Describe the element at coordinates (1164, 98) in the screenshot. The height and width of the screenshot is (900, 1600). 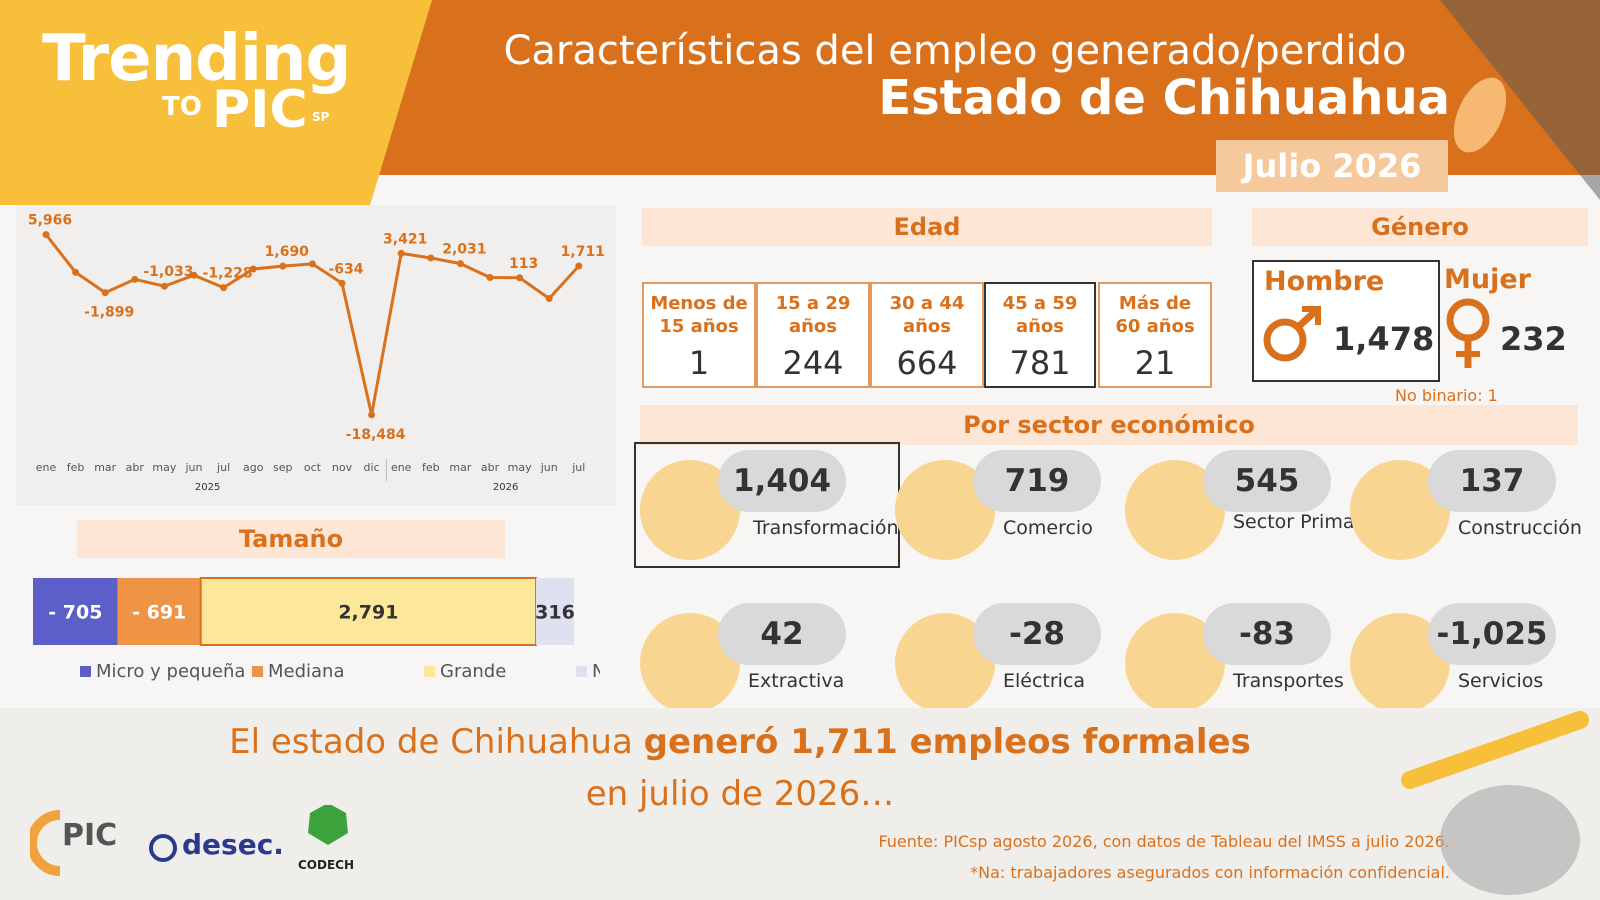
I see `subtitle: Estado de Chihuahua` at that location.